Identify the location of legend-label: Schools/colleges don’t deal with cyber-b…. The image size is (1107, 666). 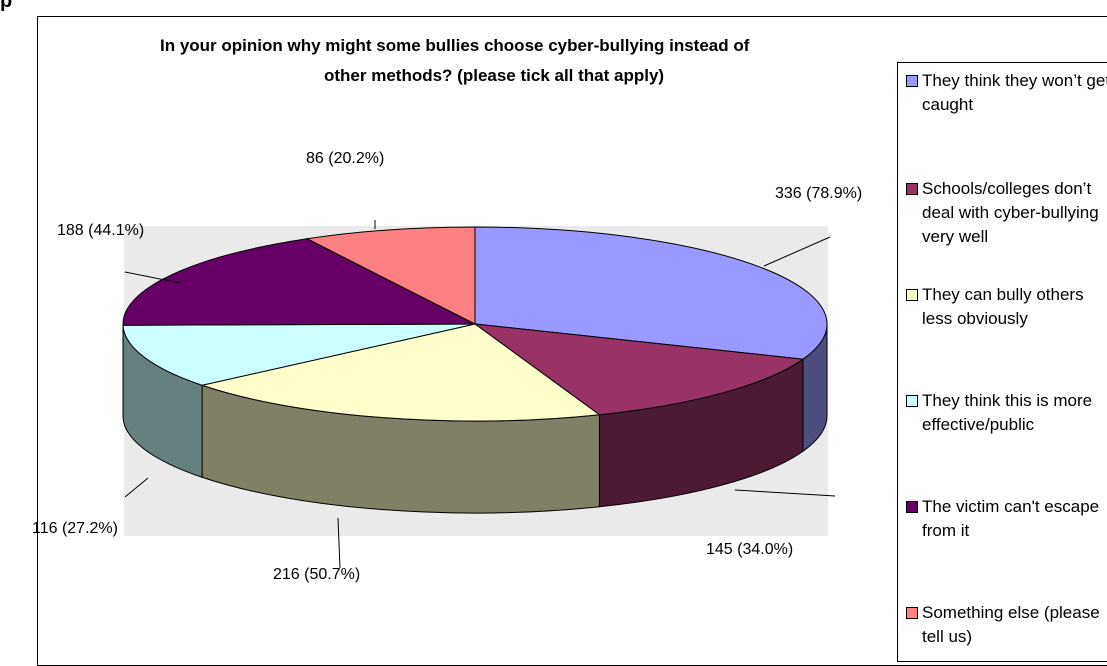
(1014, 213).